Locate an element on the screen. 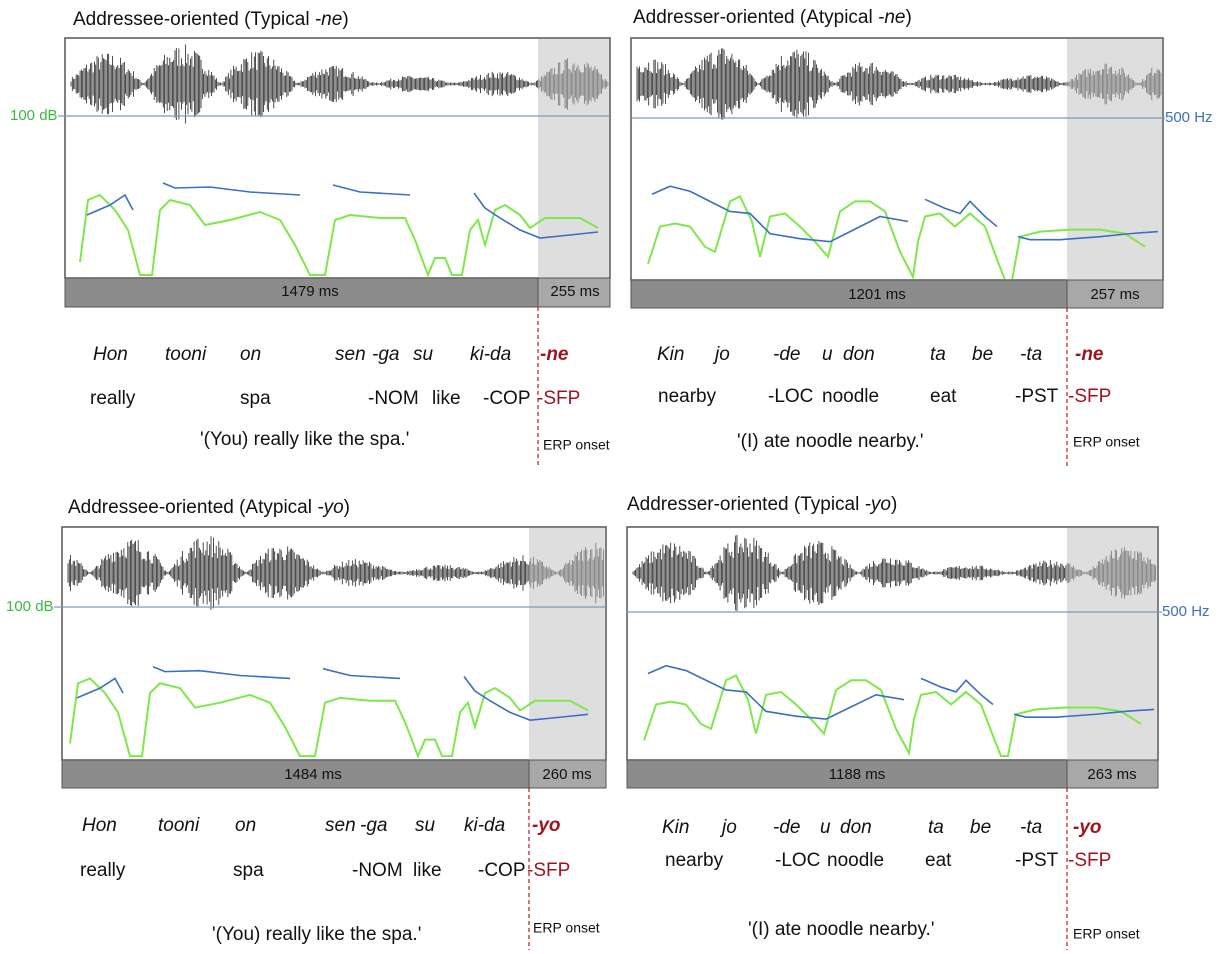 Image resolution: width=1228 pixels, height=954 pixels. gloss-word: be is located at coordinates (982, 354).